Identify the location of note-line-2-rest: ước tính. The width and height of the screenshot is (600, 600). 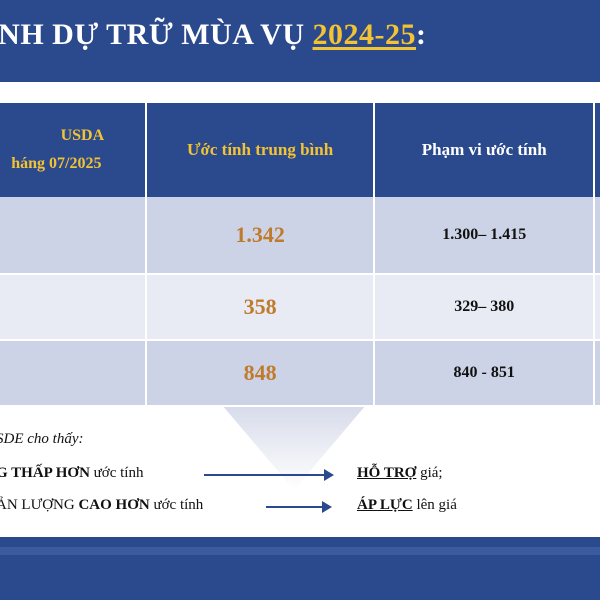
(176, 505).